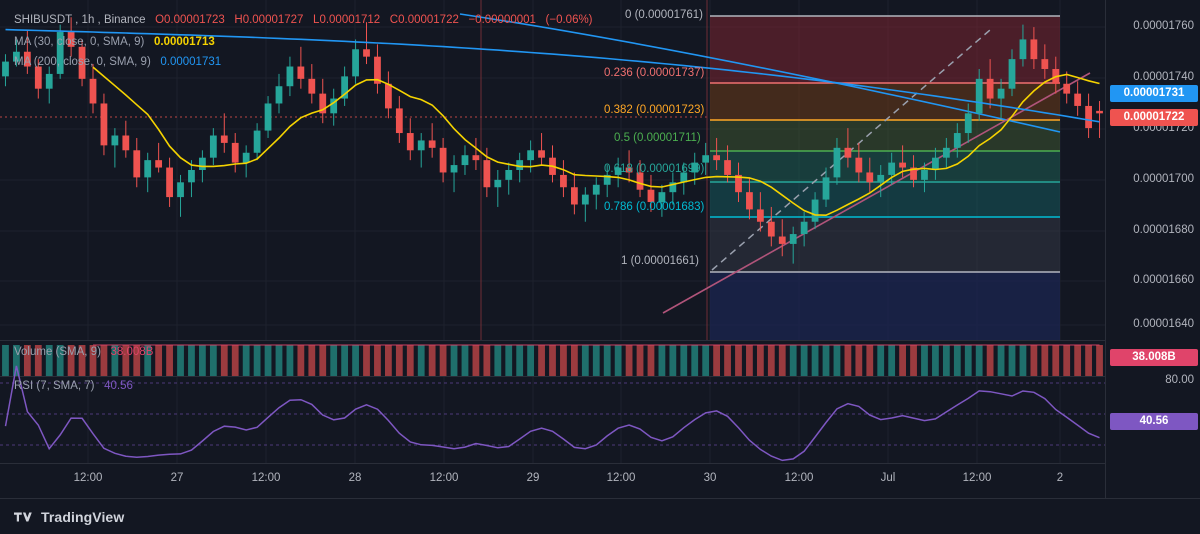  I want to click on fib-label-0: 0 (0.00001761), so click(664, 15).